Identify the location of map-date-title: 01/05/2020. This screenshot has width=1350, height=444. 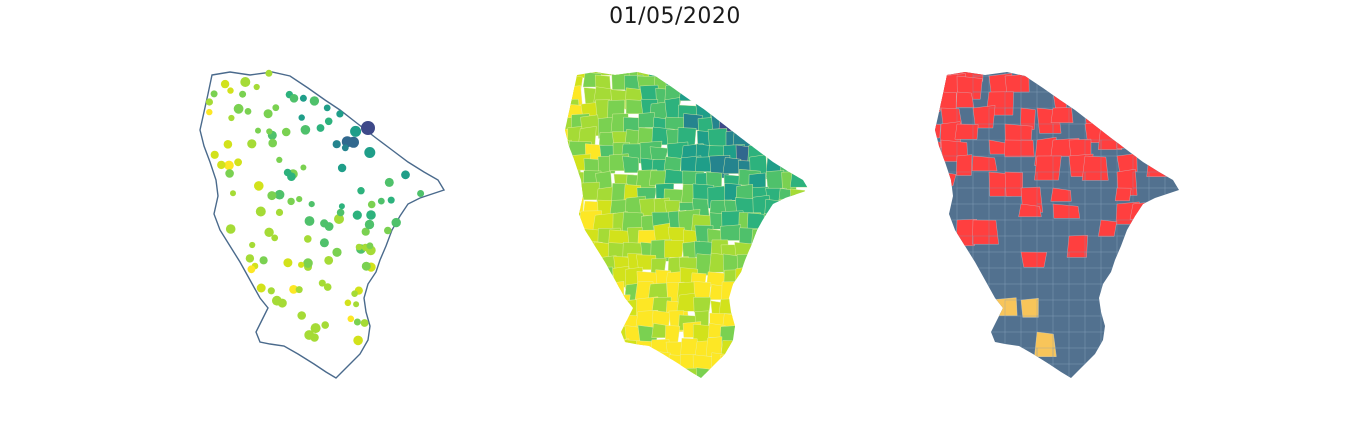
(675, 16).